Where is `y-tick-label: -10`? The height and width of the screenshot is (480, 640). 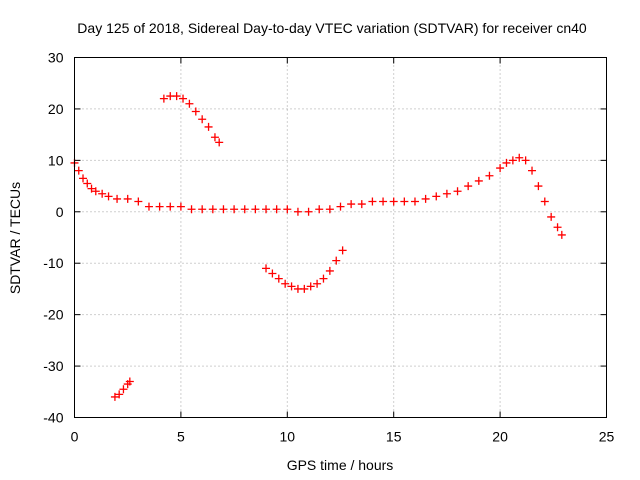 y-tick-label: -10 is located at coordinates (53, 263).